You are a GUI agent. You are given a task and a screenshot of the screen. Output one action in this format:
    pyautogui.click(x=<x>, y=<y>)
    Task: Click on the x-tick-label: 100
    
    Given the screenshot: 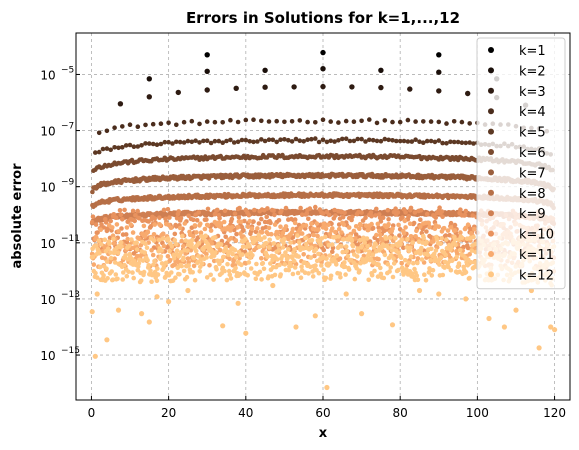 What is the action you would take?
    pyautogui.click(x=477, y=413)
    